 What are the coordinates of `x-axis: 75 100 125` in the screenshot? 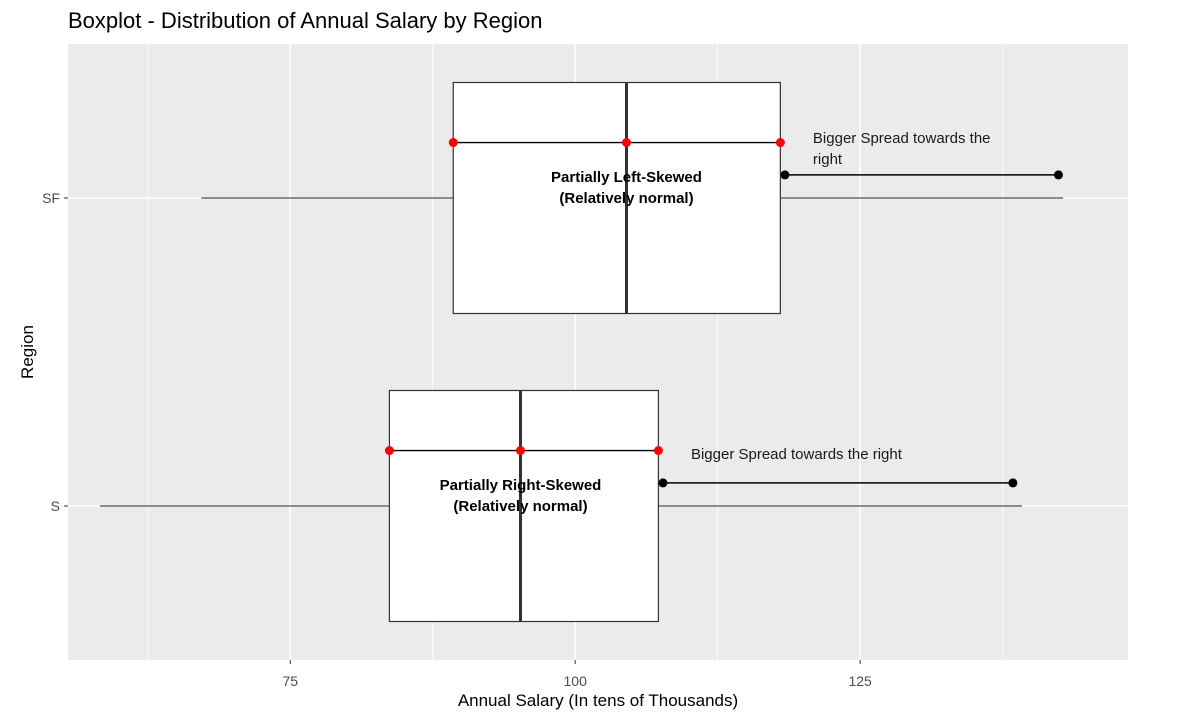 It's located at (577, 674).